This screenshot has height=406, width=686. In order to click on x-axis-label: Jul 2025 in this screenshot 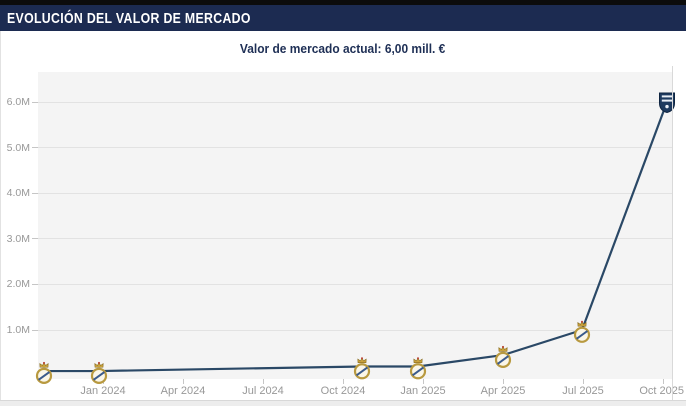, I will do `click(583, 391)`.